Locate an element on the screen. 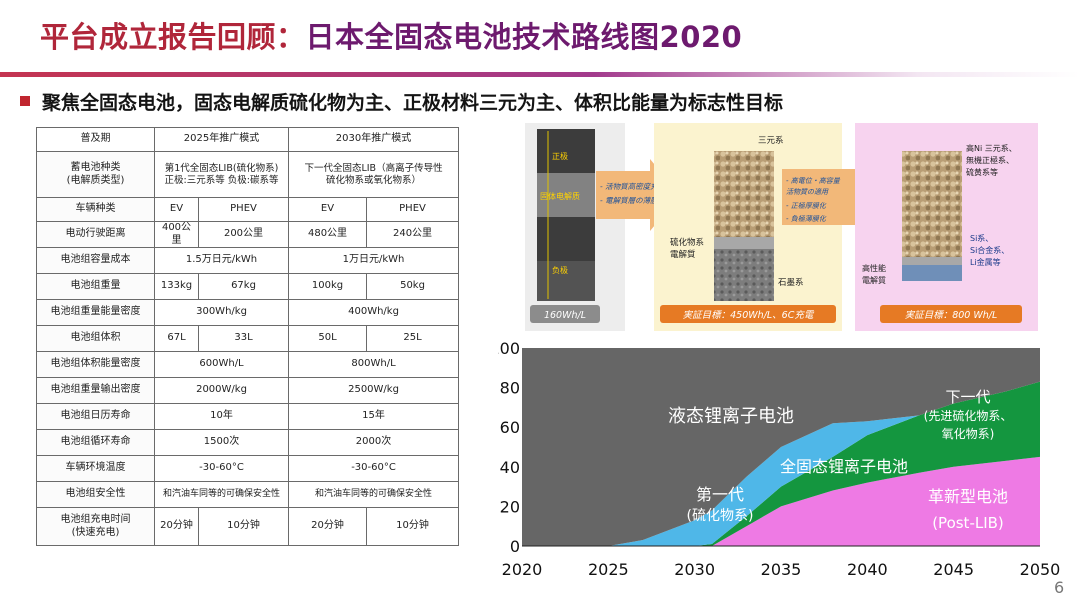 The image size is (1080, 606). arrow2-text-3: - 正極厚膜化 is located at coordinates (806, 206).